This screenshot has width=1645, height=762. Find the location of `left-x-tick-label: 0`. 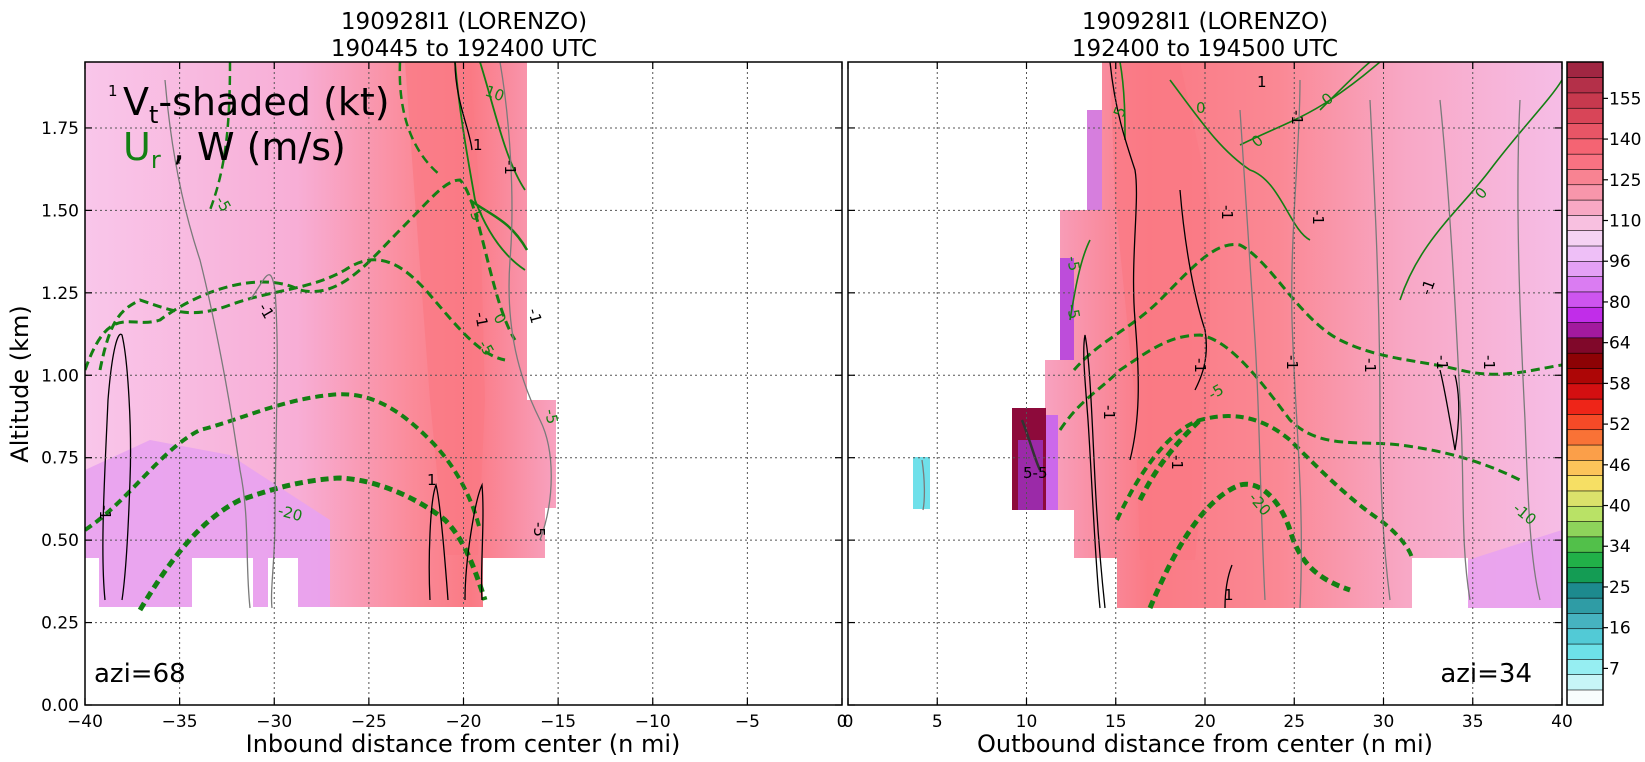

left-x-tick-label: 0 is located at coordinates (842, 722).